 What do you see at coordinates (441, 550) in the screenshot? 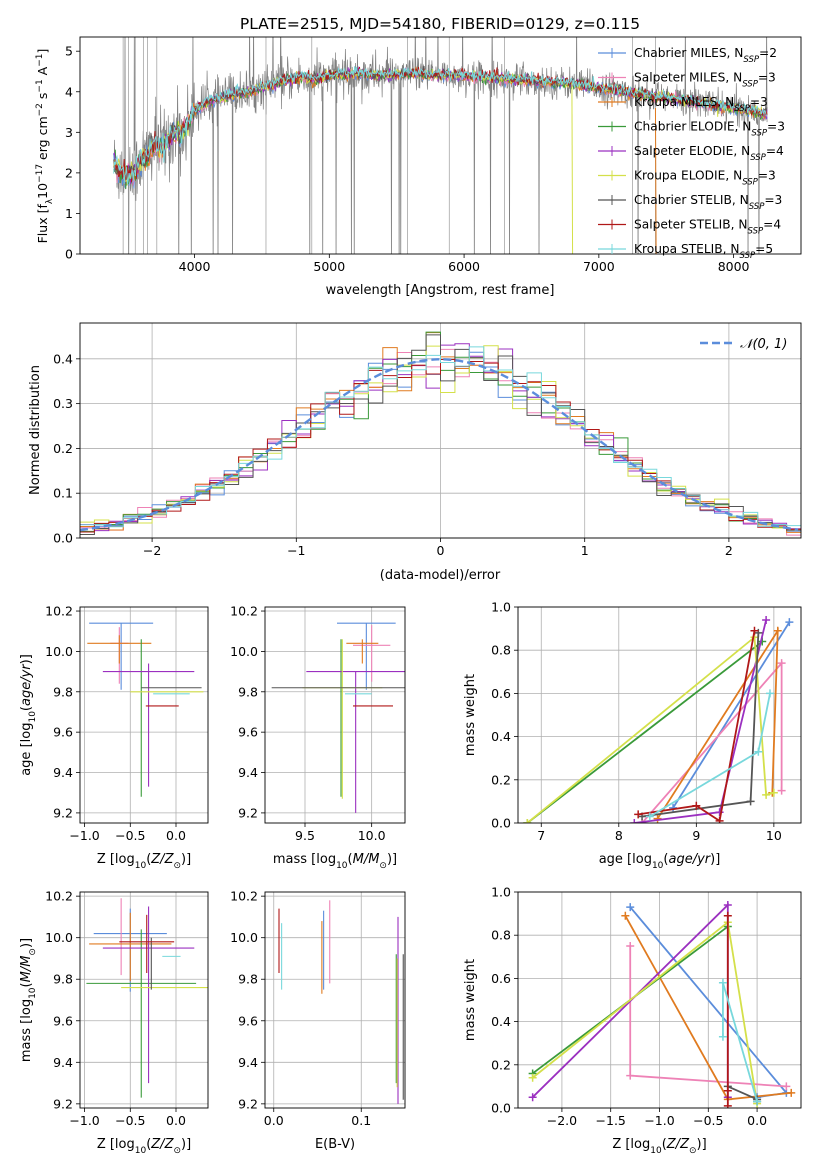
I see `x-tick-label: 0` at bounding box center [441, 550].